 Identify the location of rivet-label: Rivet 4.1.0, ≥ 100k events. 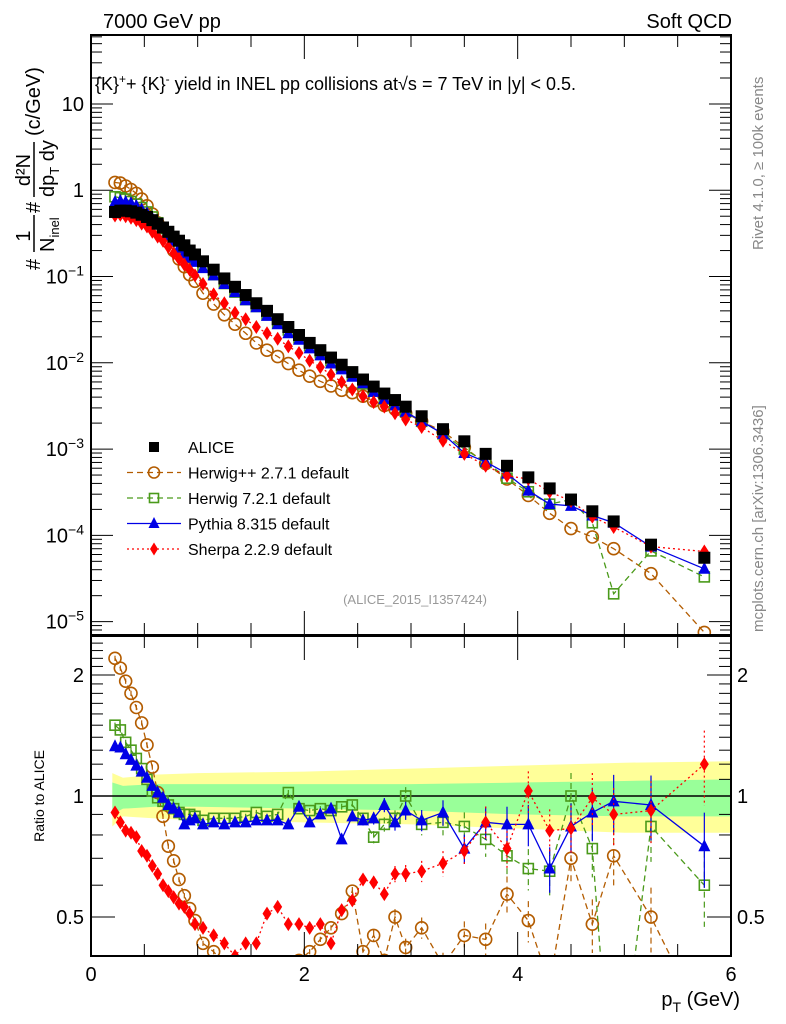
(758, 163).